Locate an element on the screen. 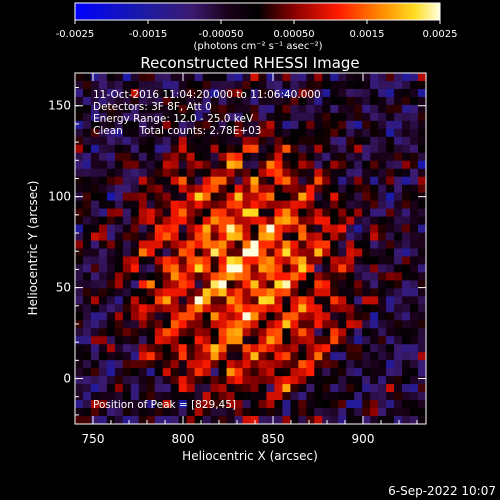  x-tick-label: 800 is located at coordinates (183, 439).